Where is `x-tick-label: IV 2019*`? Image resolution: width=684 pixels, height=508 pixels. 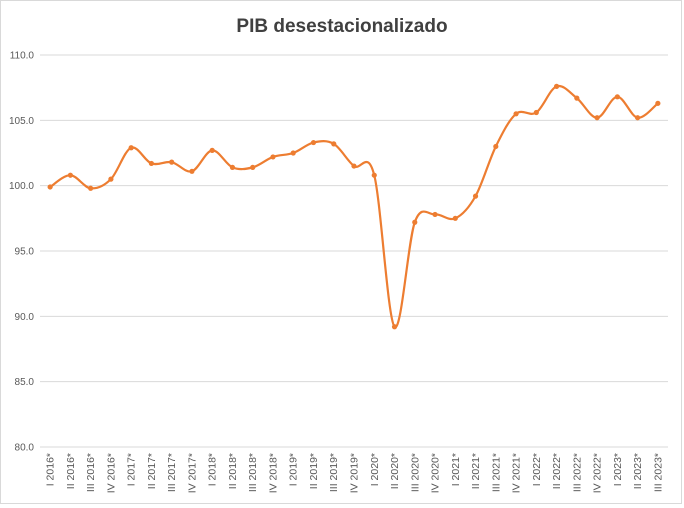 x-tick-label: IV 2019* is located at coordinates (355, 473).